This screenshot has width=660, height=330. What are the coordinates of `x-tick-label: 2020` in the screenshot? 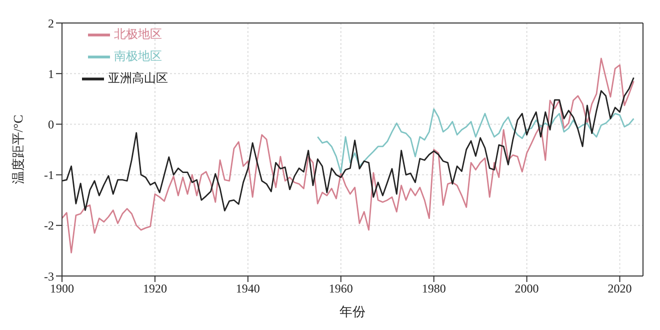 It's located at (620, 289).